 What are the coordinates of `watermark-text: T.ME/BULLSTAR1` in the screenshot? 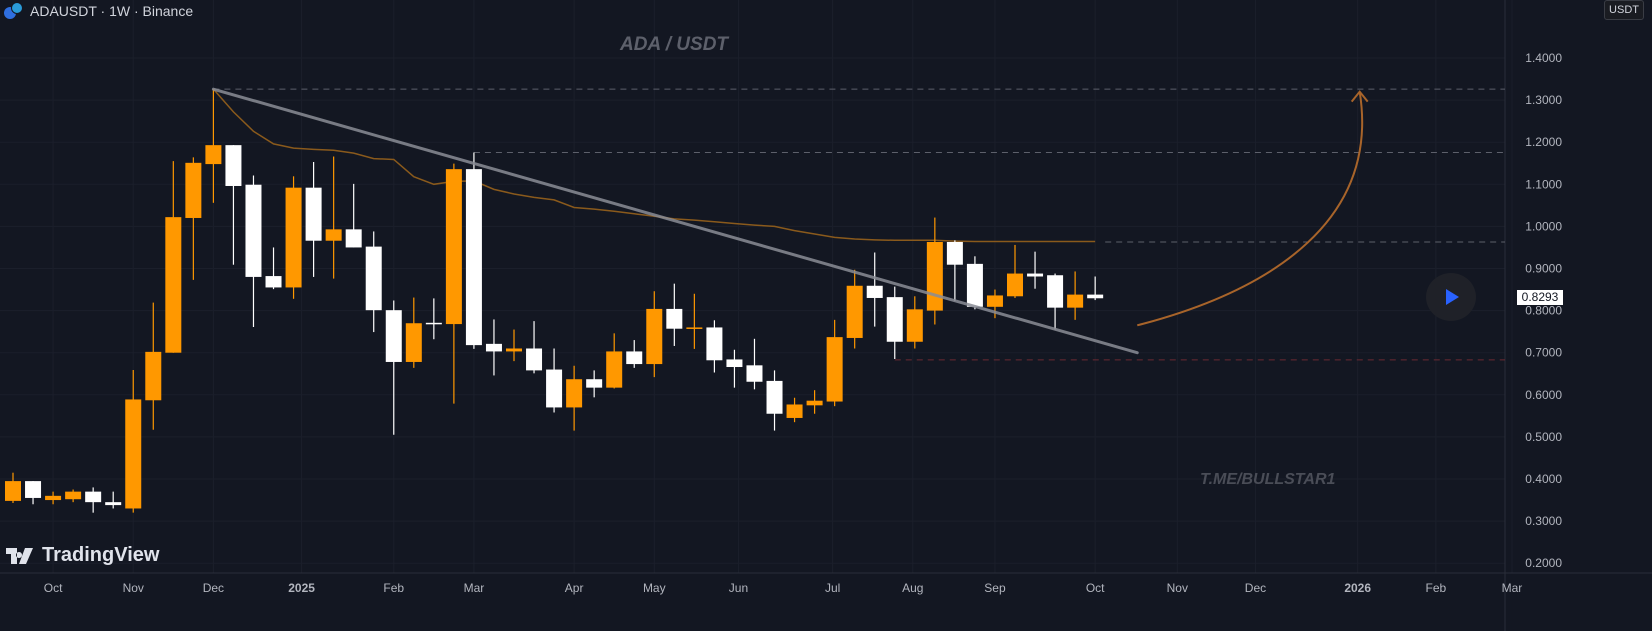 It's located at (1268, 479).